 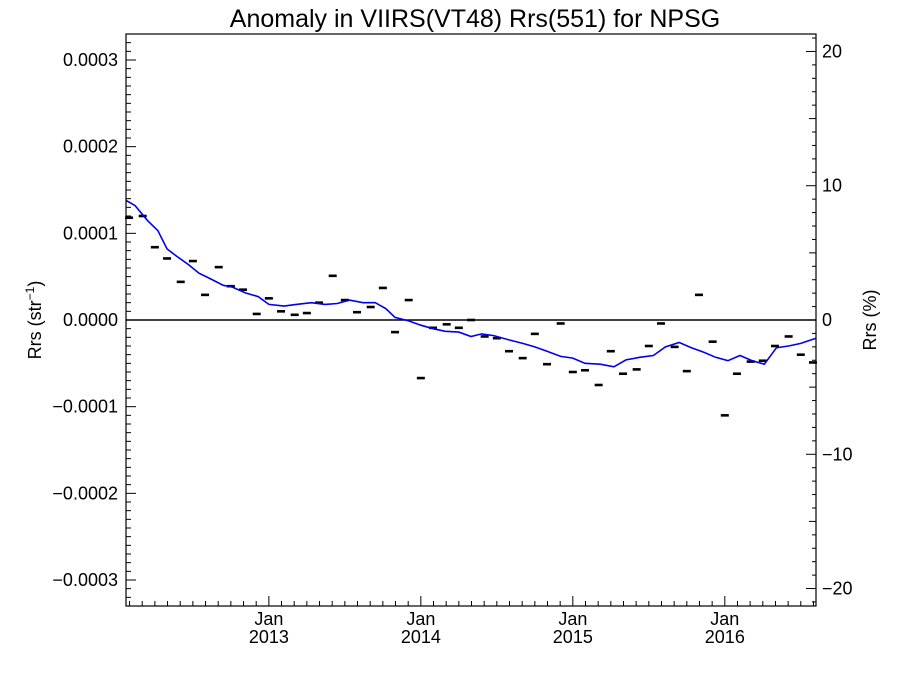 What do you see at coordinates (573, 637) in the screenshot?
I see `x-tick-year: 2015` at bounding box center [573, 637].